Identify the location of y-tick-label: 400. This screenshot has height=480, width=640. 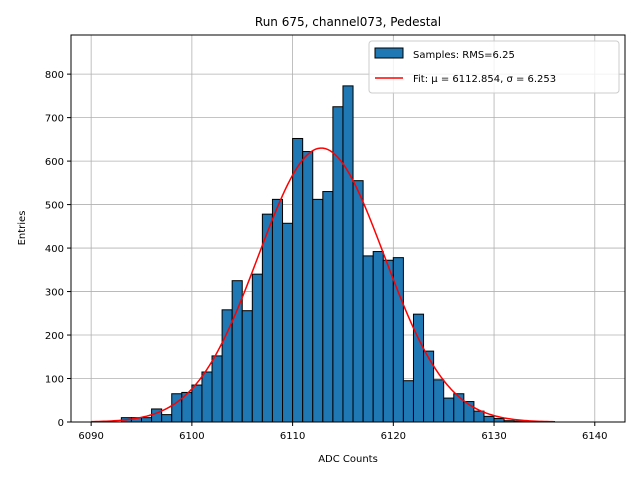
(54, 249).